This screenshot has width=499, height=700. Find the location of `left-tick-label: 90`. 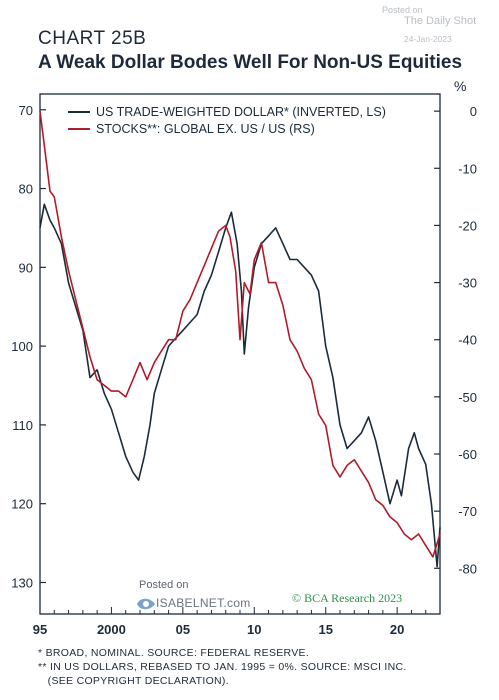

left-tick-label: 90 is located at coordinates (26, 267).